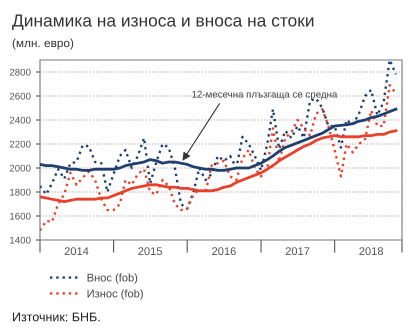  I want to click on y-tick-label: 2000, so click(20, 168).